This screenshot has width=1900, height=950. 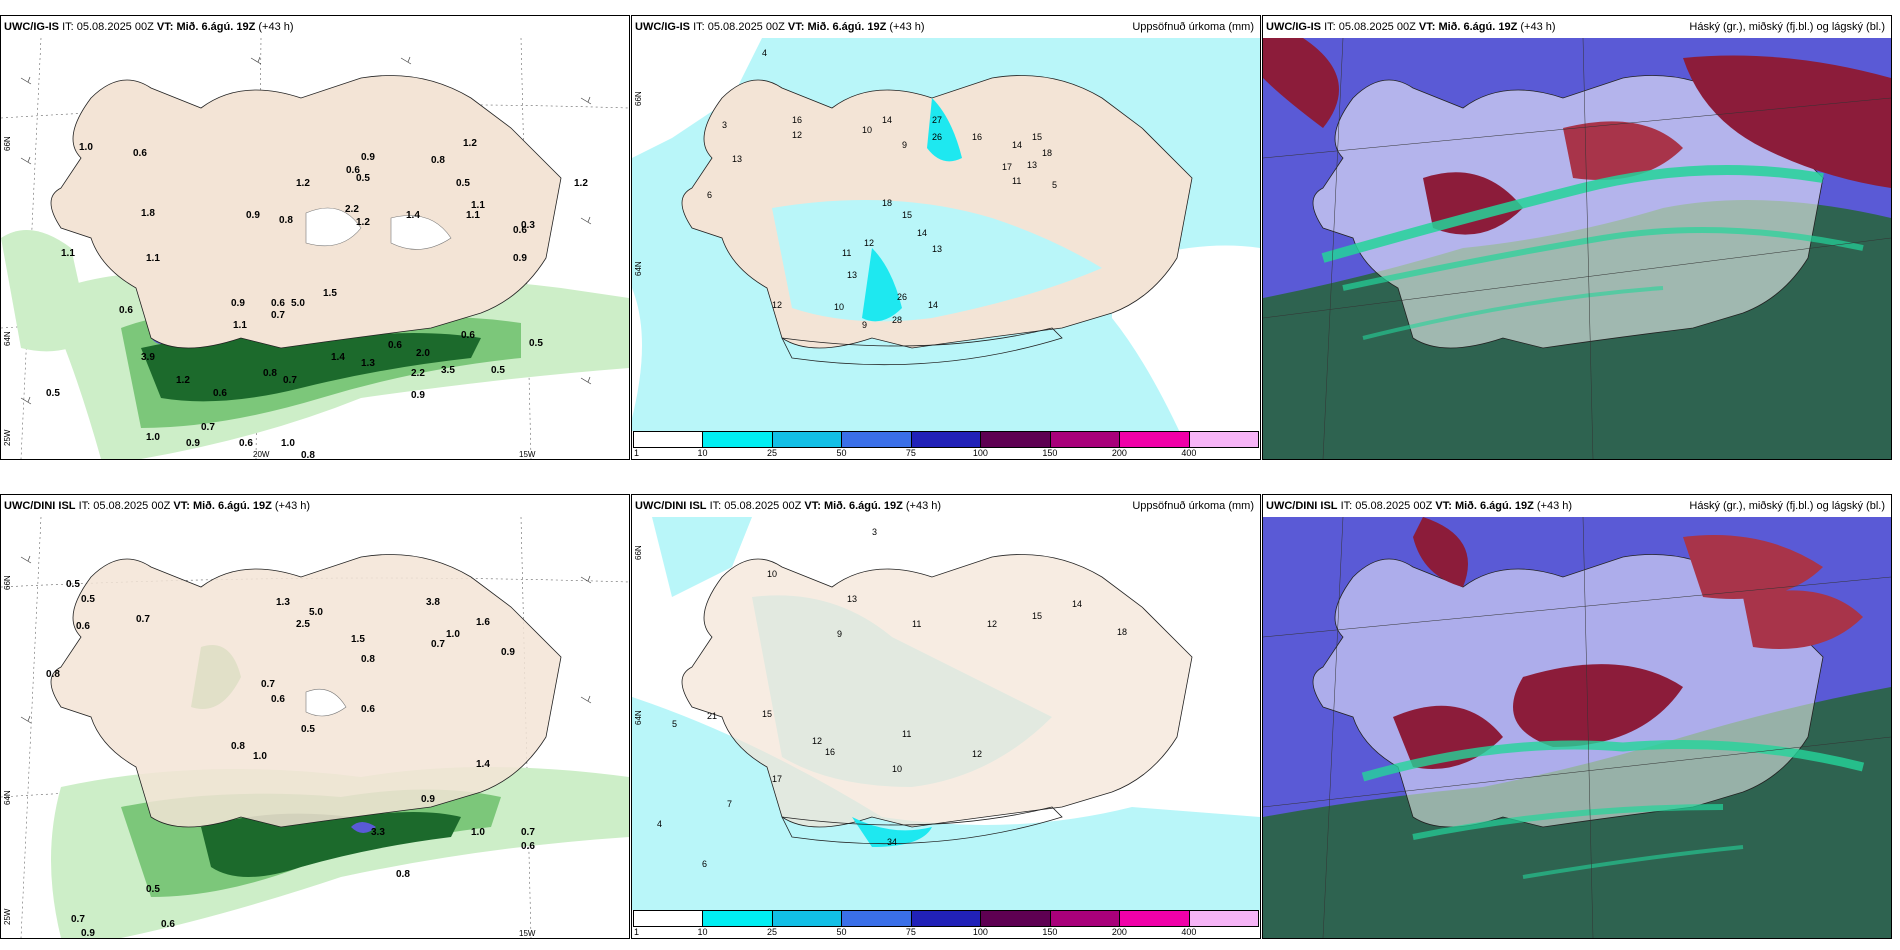 I want to click on legend-tick: 400, so click(x=1189, y=453).